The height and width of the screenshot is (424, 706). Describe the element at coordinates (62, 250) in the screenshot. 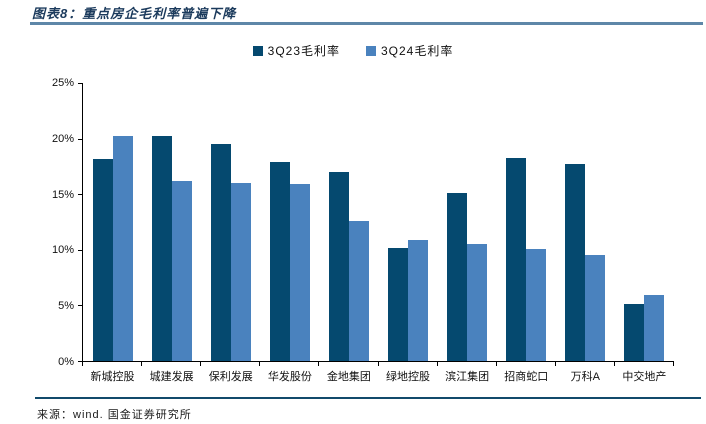

I see `y-tick-label: 10%` at that location.